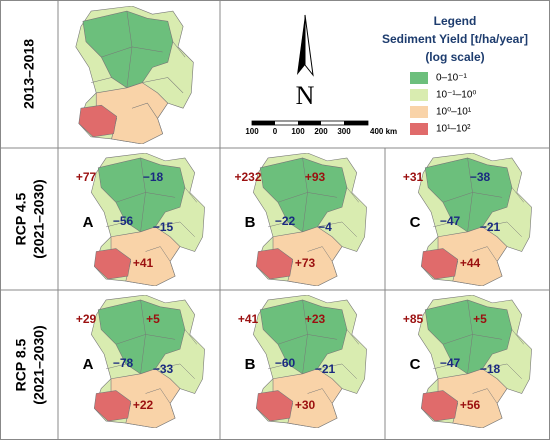 This screenshot has width=550, height=445. Describe the element at coordinates (455, 21) in the screenshot. I see `legend-title: Legend` at that location.